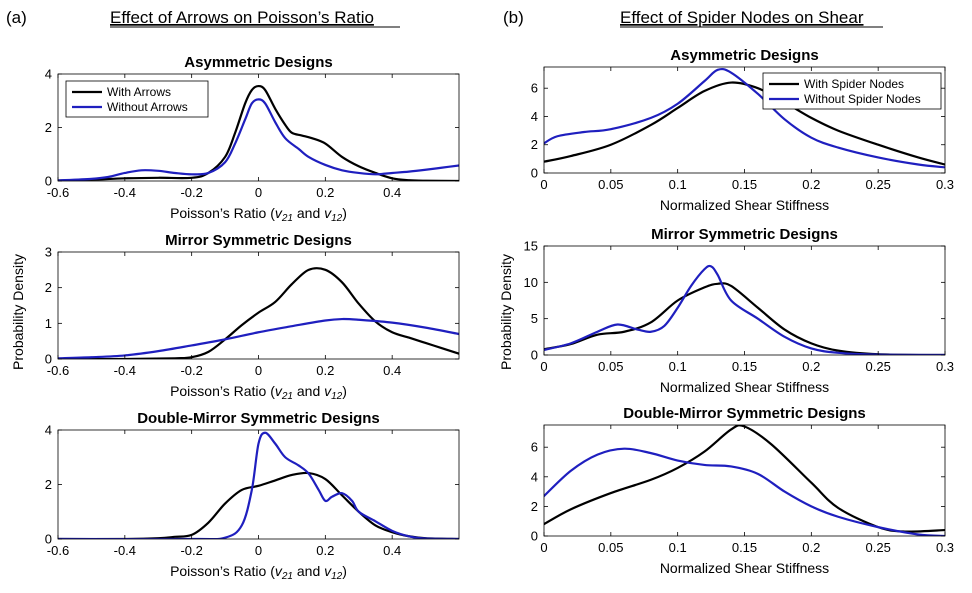 This screenshot has height=593, width=972. Describe the element at coordinates (18, 312) in the screenshot. I see `ylabel-left: Probability Density` at that location.